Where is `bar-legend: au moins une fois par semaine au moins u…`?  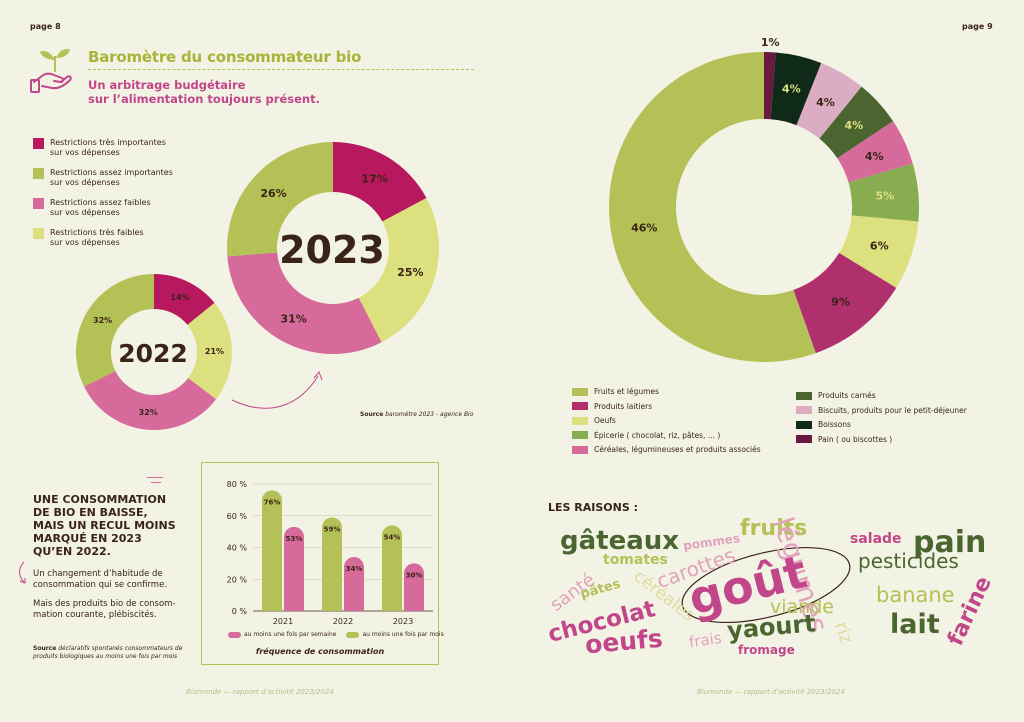 bar-legend: au moins une fois par semaine au moins u… is located at coordinates (336, 634).